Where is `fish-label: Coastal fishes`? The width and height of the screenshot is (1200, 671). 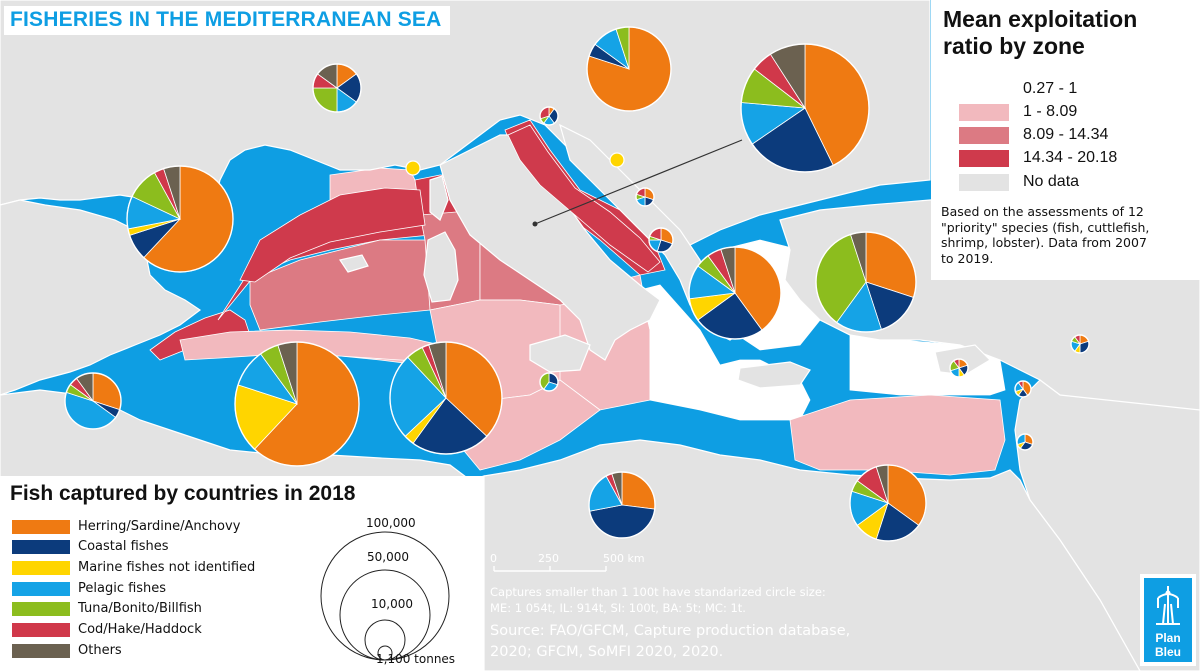 fish-label: Coastal fishes is located at coordinates (123, 546).